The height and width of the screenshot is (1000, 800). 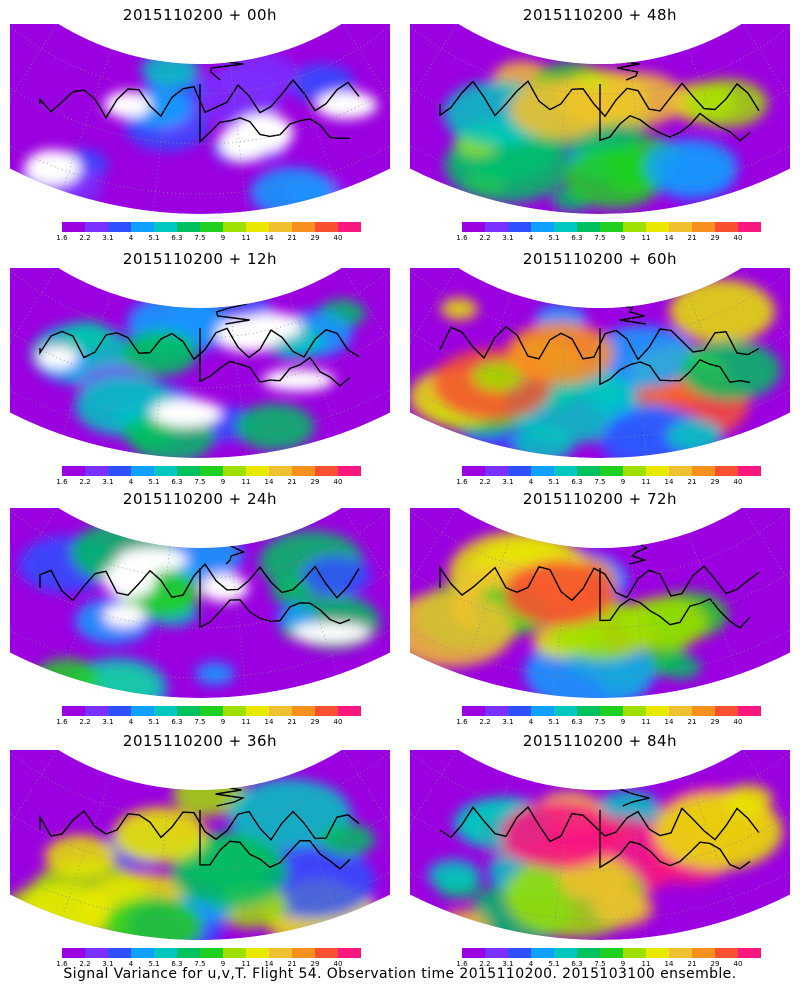 What do you see at coordinates (177, 964) in the screenshot?
I see `colorbar-label: 6.3` at bounding box center [177, 964].